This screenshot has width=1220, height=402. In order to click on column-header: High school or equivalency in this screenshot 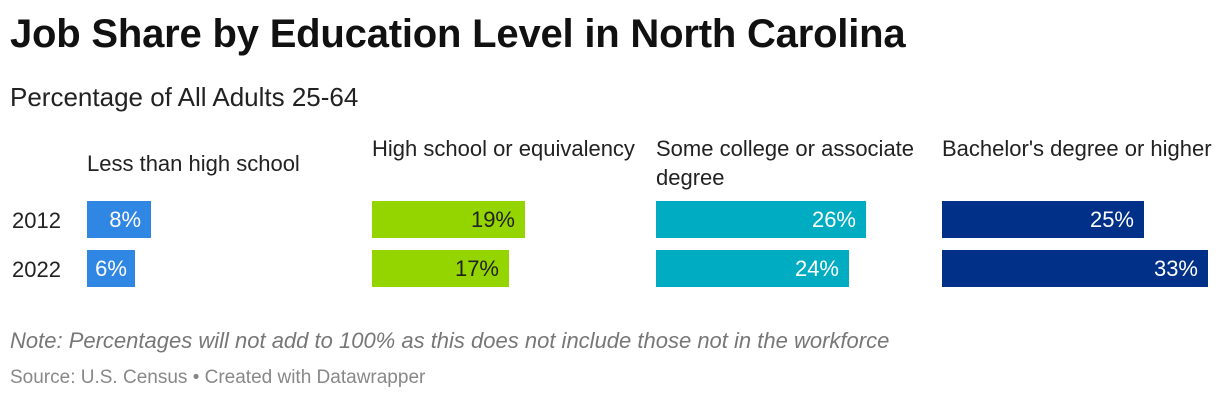, I will do `click(503, 148)`.